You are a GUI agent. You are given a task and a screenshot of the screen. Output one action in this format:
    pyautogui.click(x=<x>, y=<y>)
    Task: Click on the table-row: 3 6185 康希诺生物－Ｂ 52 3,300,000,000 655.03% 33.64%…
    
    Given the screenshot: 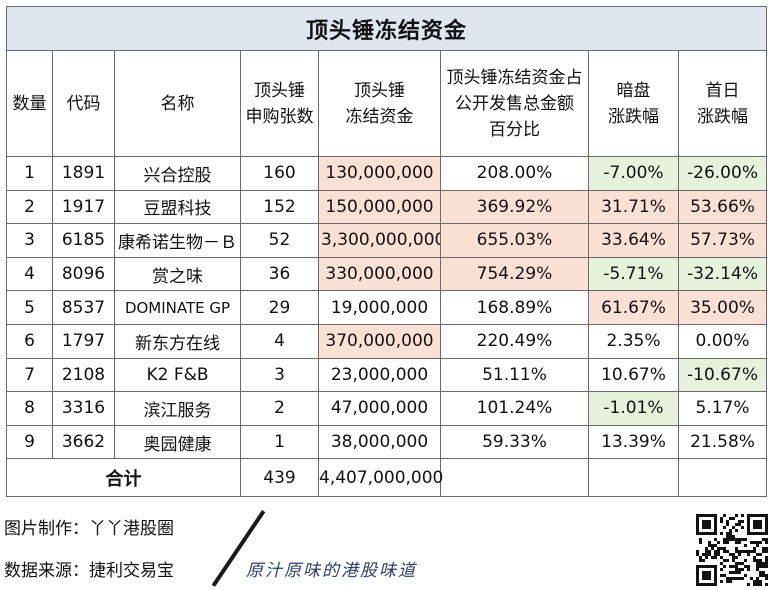 What is the action you would take?
    pyautogui.click(x=387, y=240)
    